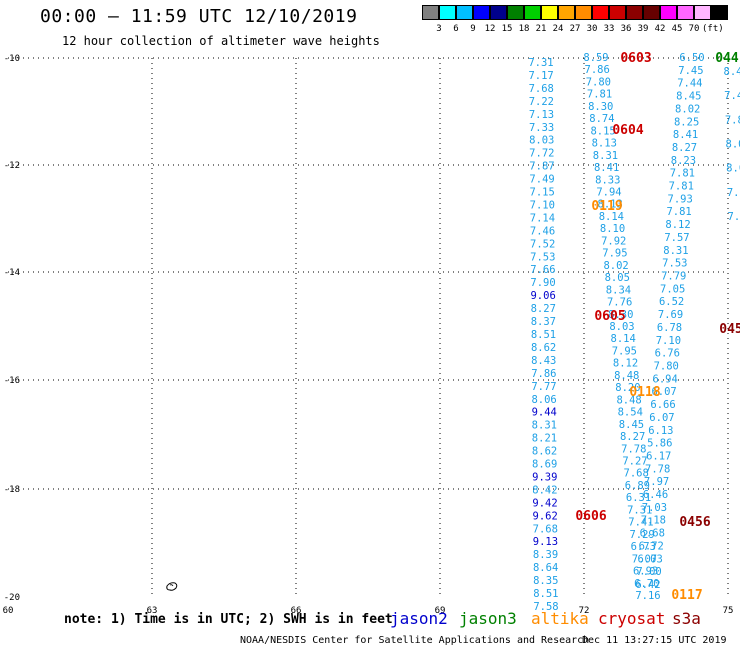 This screenshot has height=650, width=740. Describe the element at coordinates (673, 277) in the screenshot. I see `track-c-value: 7.79` at that location.